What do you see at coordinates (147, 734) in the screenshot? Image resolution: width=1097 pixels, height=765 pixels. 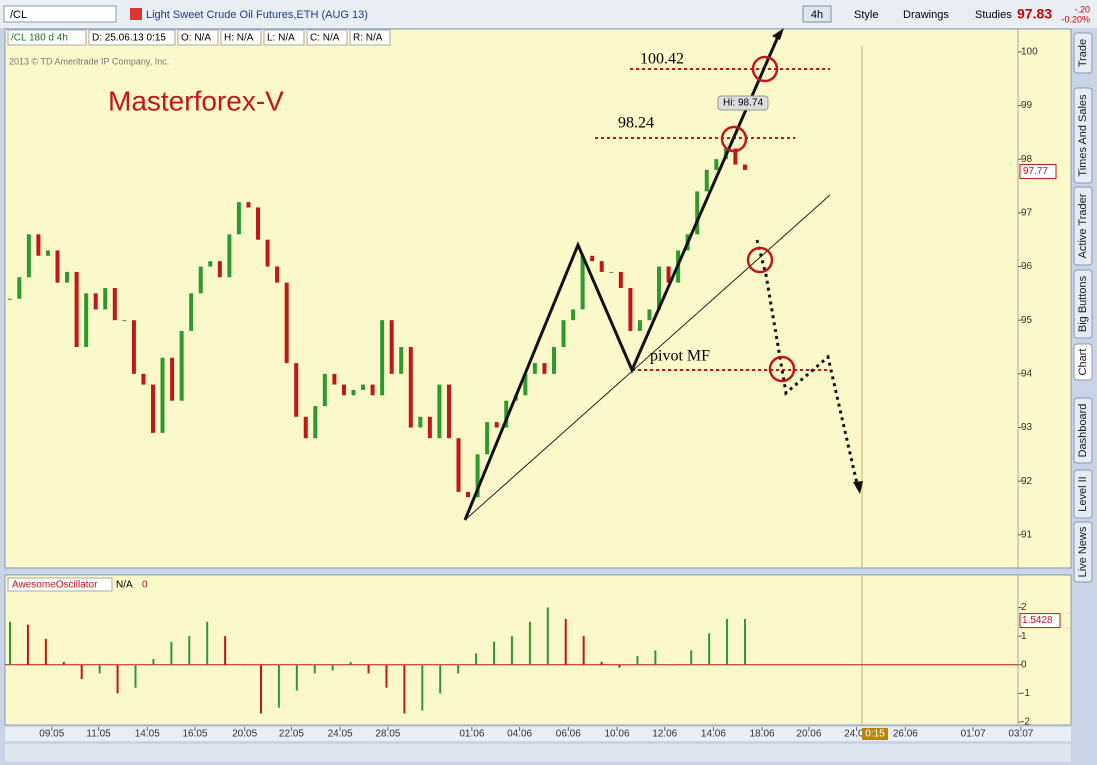 I see `x-tick-label: 14.05` at bounding box center [147, 734].